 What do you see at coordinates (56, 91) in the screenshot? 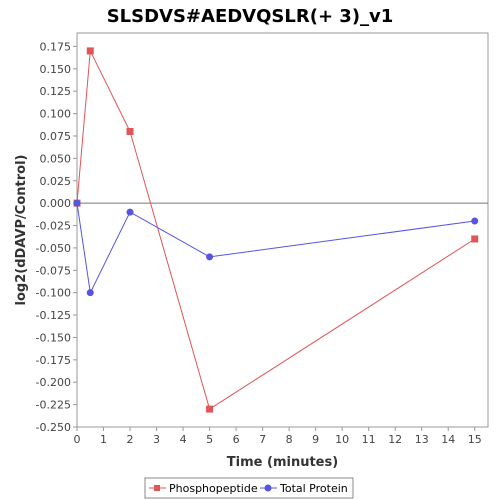
I see `y-tick-label: 0.125` at bounding box center [56, 91].